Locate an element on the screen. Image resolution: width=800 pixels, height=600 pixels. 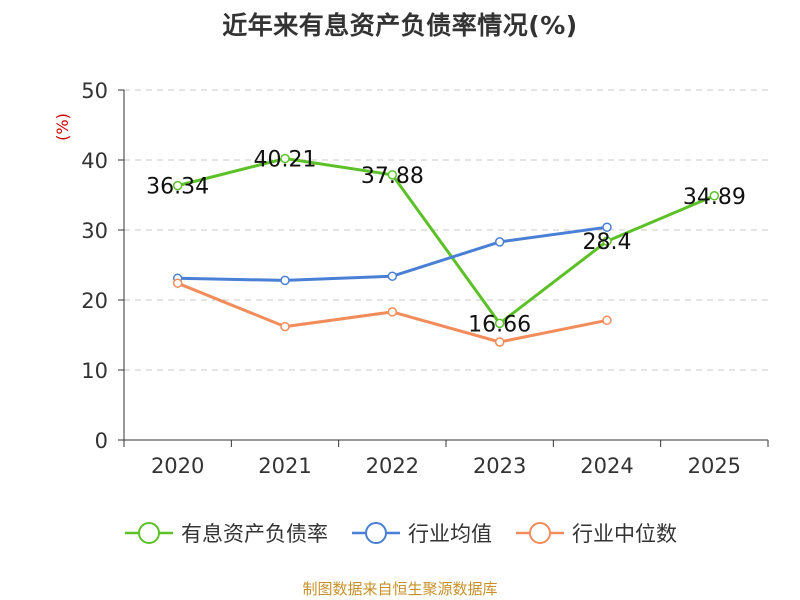
legend-item: 行业均值 is located at coordinates (421, 533).